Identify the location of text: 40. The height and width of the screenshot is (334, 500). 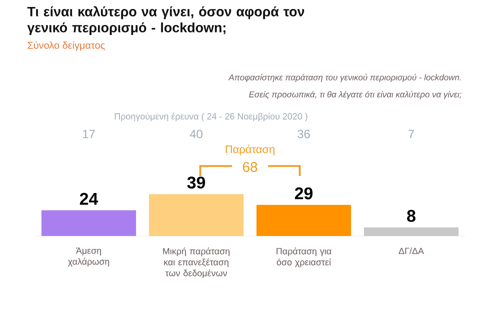
(196, 134).